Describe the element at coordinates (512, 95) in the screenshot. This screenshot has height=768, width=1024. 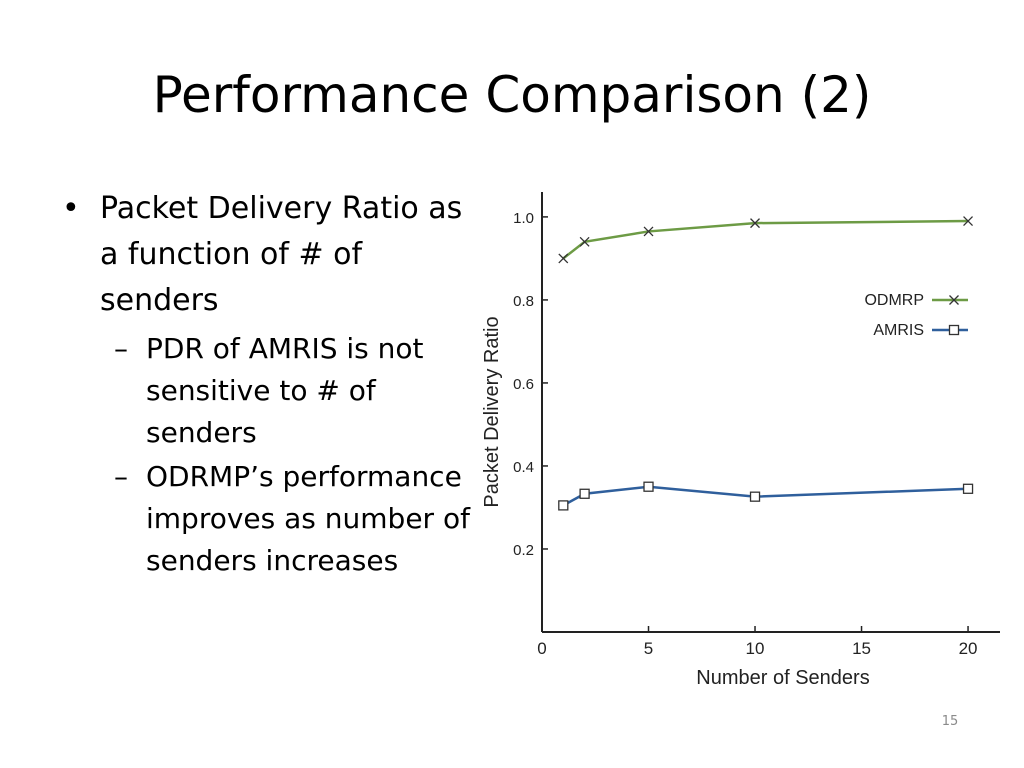
I see `slide-title: Performance Comparison (2)` at that location.